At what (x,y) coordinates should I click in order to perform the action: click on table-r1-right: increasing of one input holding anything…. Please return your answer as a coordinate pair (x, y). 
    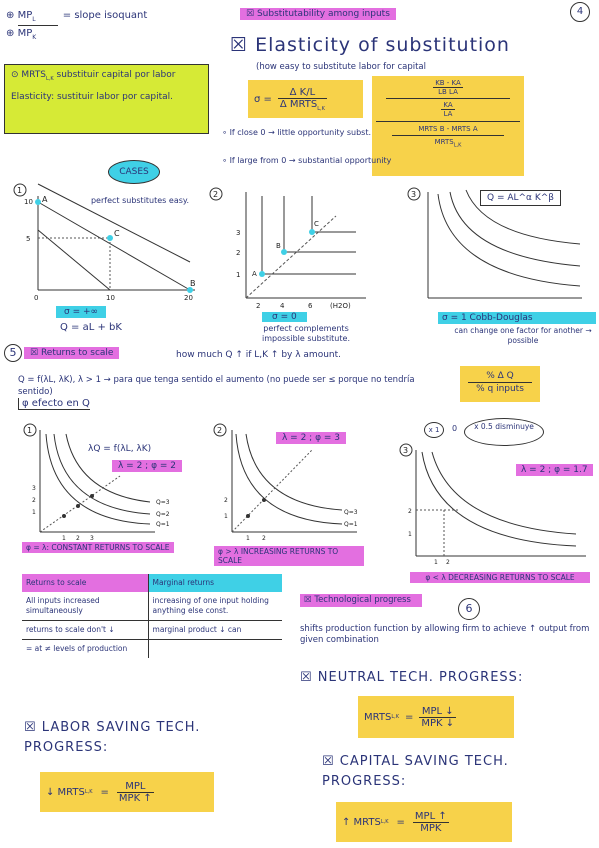
    Looking at the image, I should click on (215, 606).